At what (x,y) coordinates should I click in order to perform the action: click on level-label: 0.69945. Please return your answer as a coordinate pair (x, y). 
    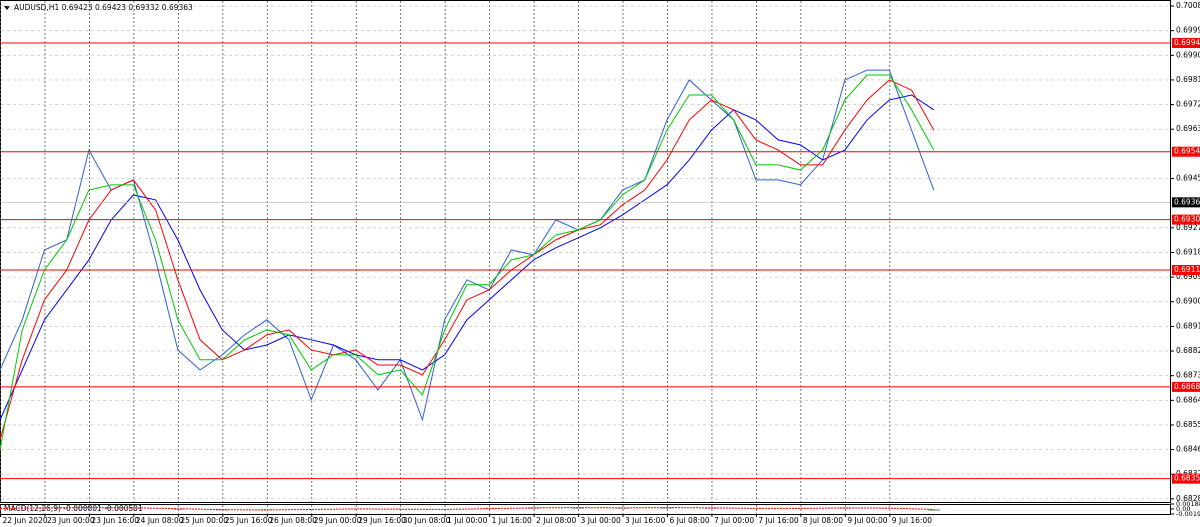
    Looking at the image, I should click on (1187, 42).